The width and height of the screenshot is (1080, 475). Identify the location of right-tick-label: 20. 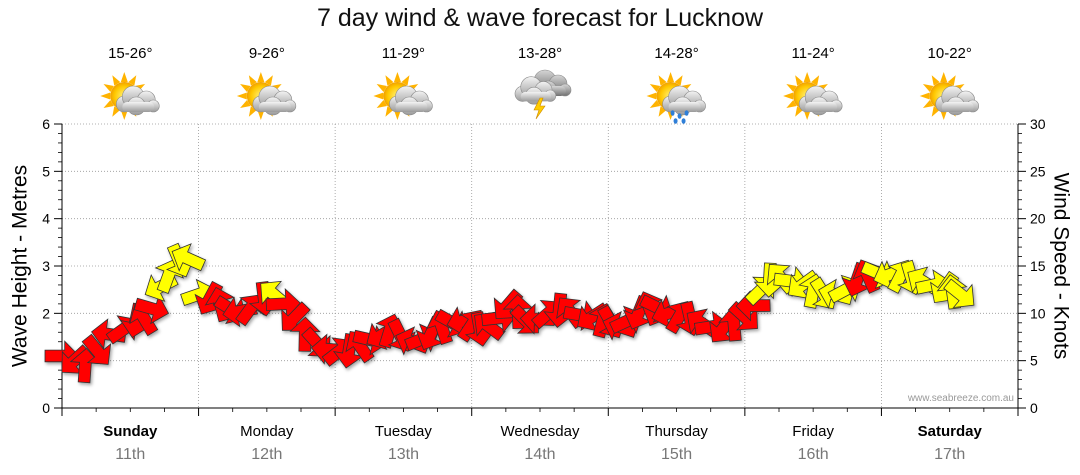
(1038, 219).